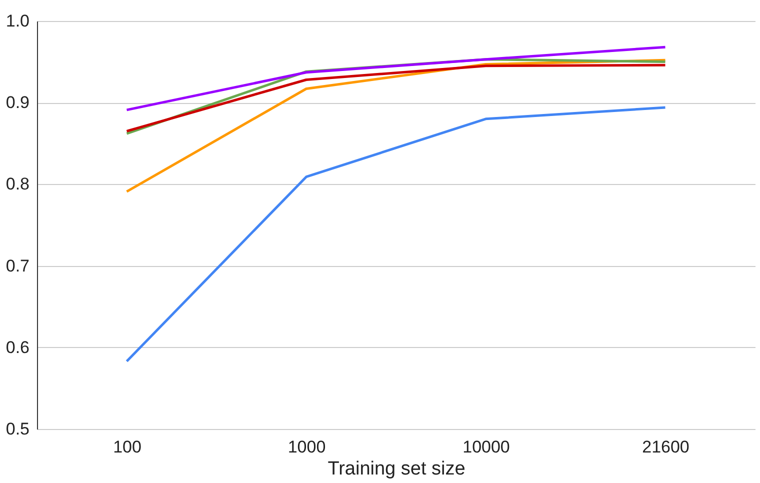 Image resolution: width=760 pixels, height=483 pixels. I want to click on y-tick-label: 0.9, so click(18, 102).